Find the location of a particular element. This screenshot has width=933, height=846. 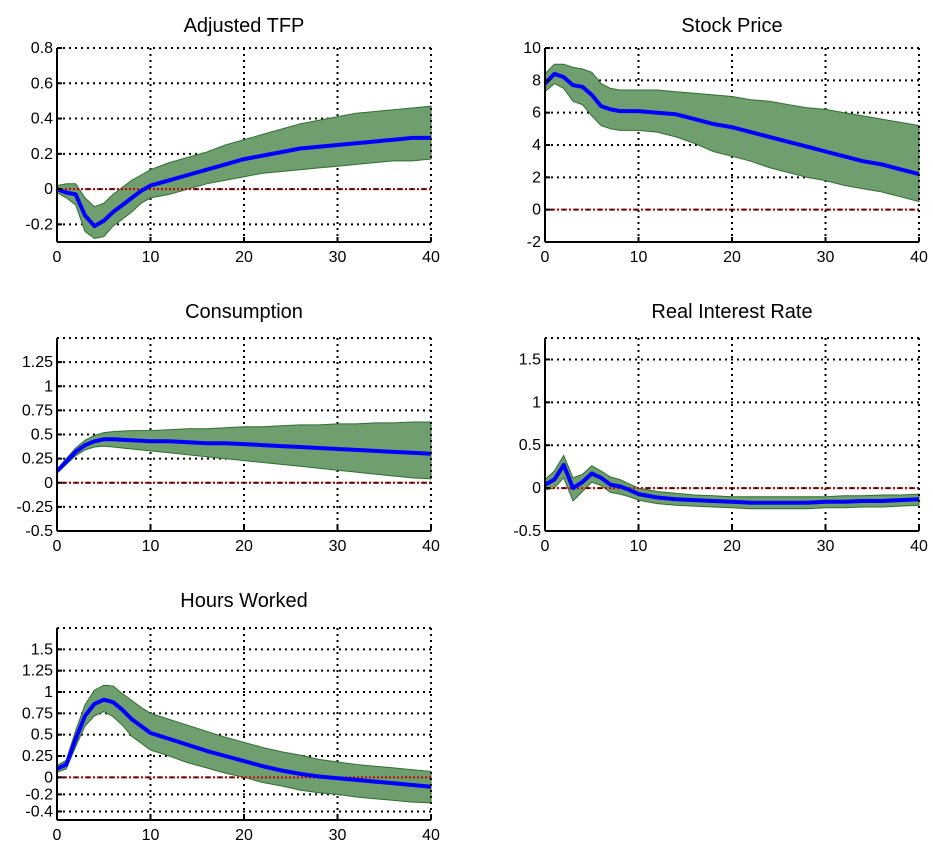

panel-title: Real Interest Rate is located at coordinates (731, 312).